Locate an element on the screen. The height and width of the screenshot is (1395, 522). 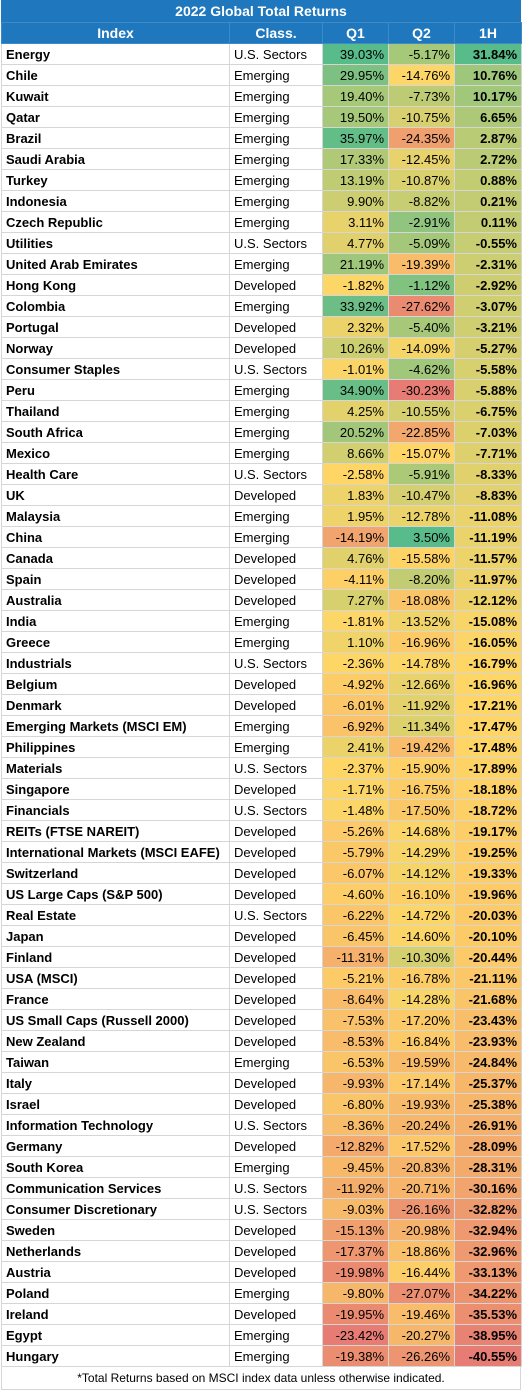
cell-q2: -1.12% is located at coordinates (421, 285).